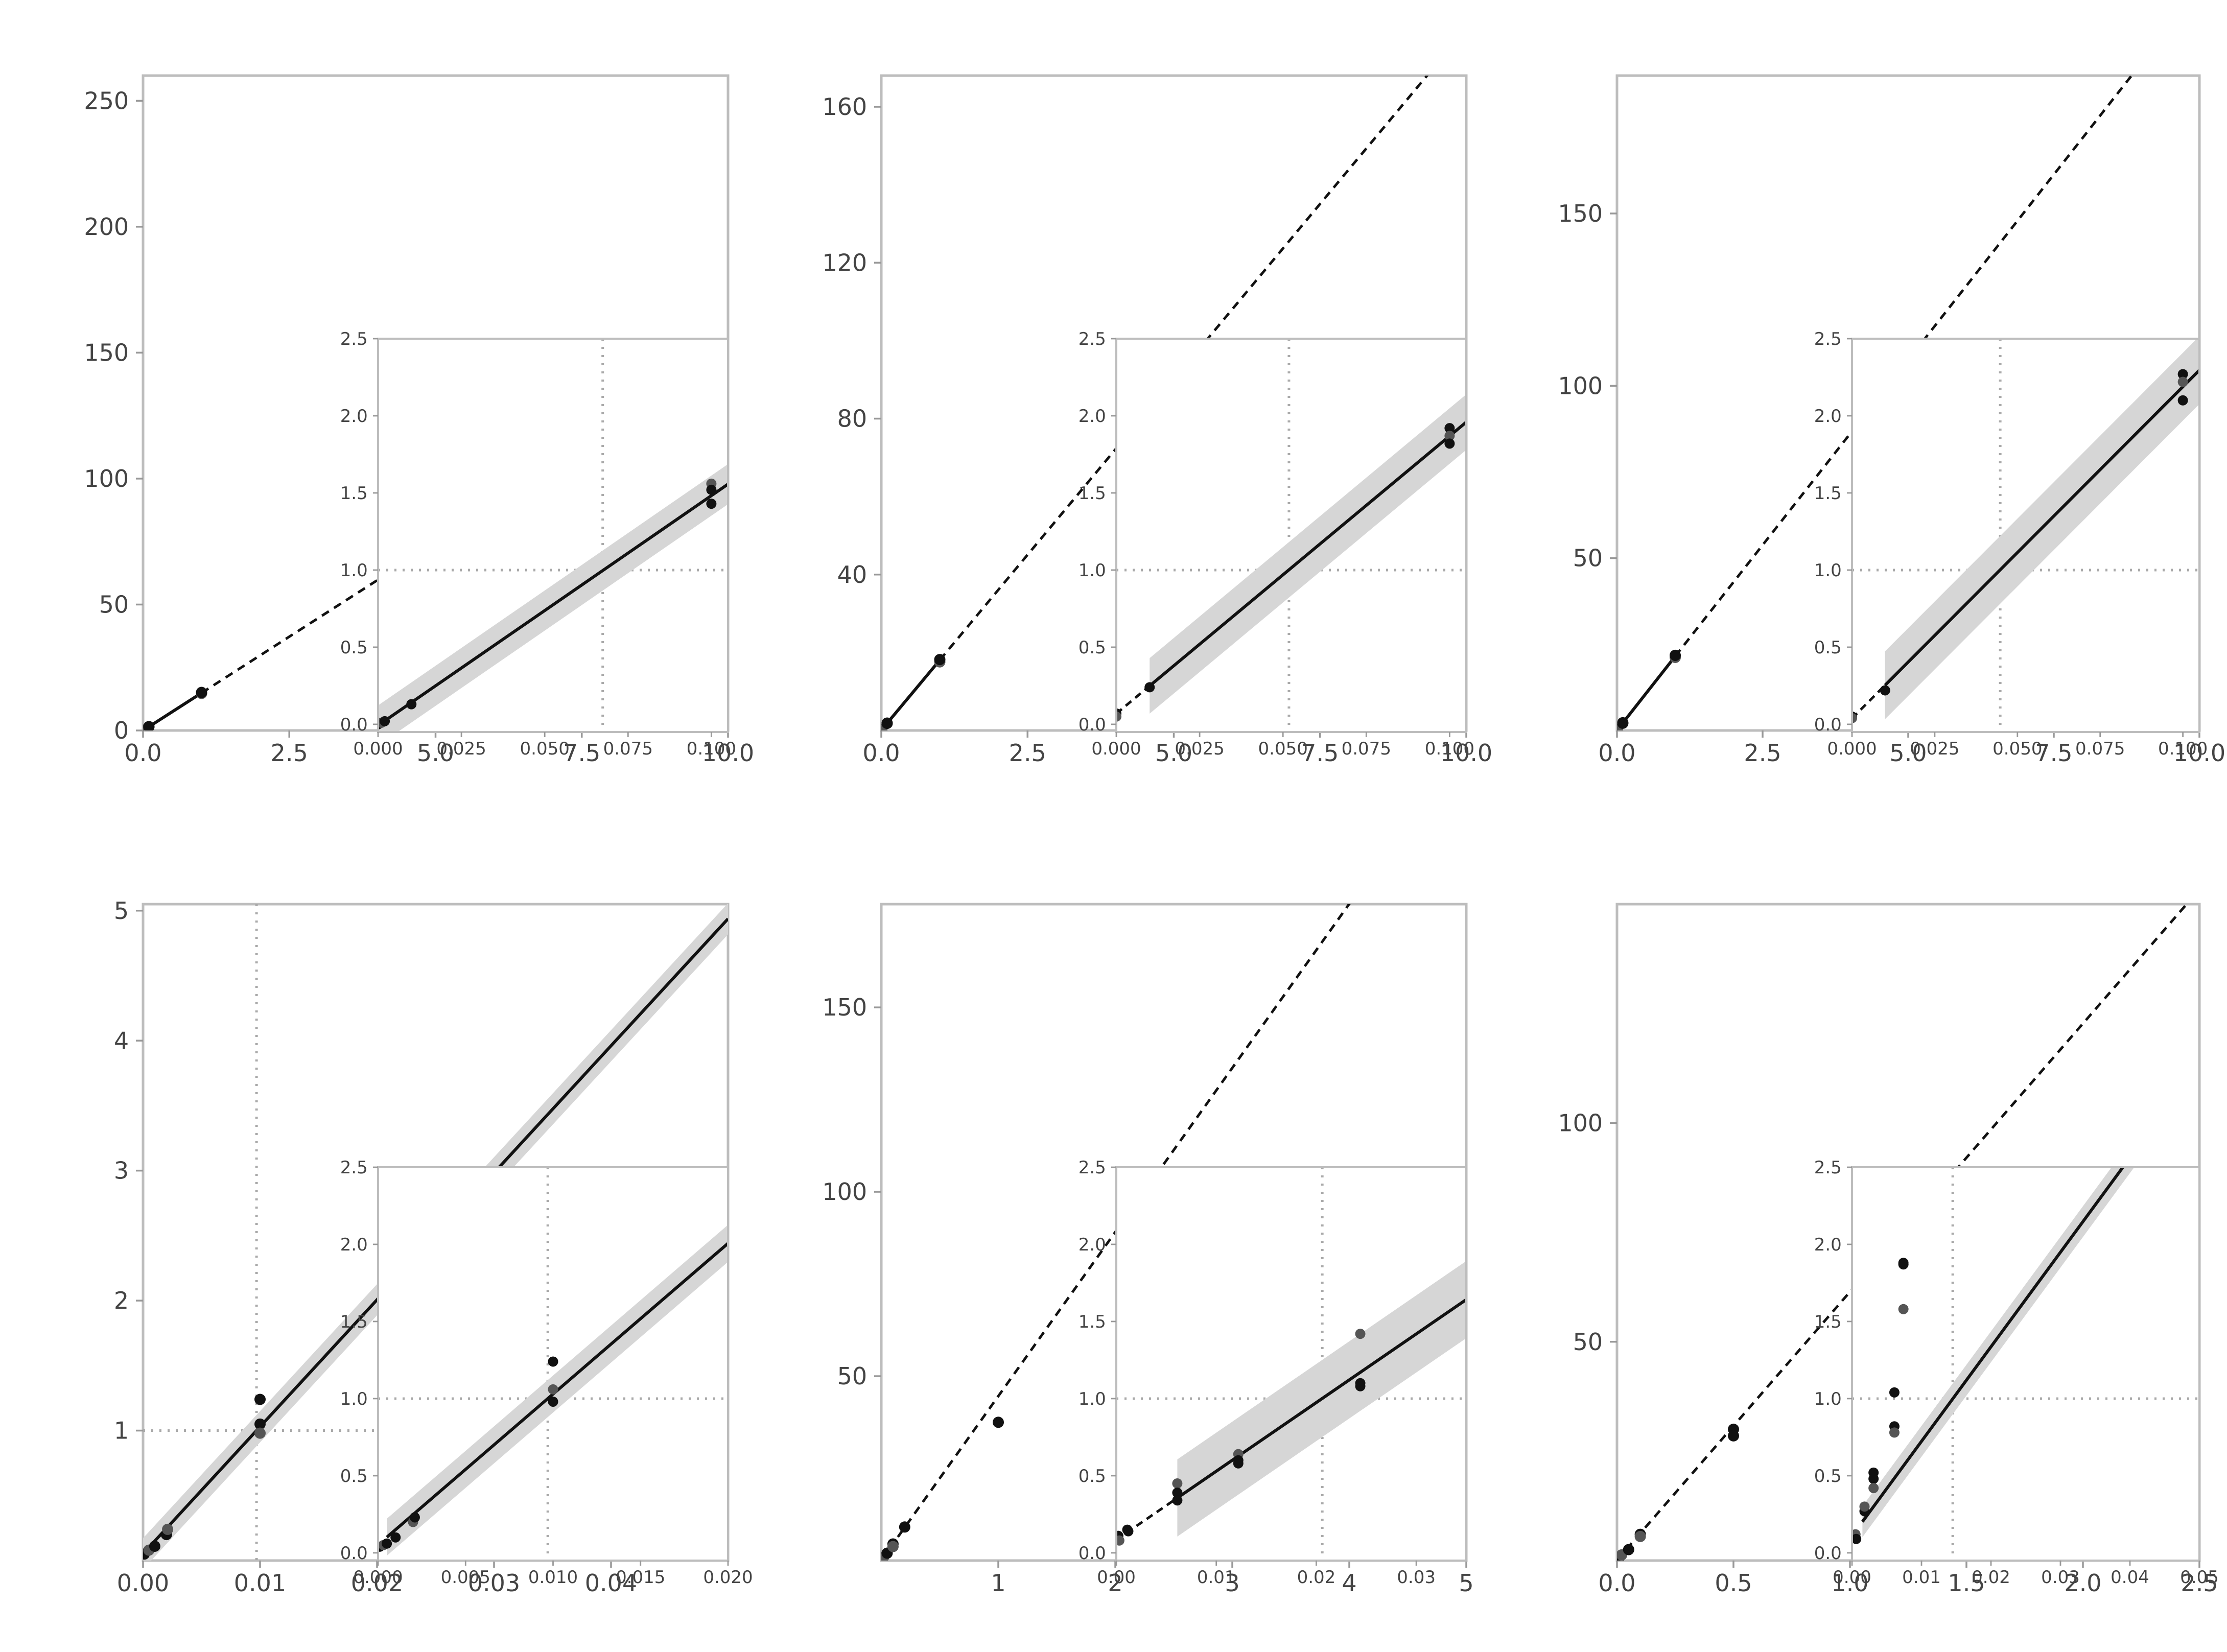 Image resolution: width=2227 pixels, height=1652 pixels. Describe the element at coordinates (1998, 1352) in the screenshot. I see `inset-confidence-band` at that location.